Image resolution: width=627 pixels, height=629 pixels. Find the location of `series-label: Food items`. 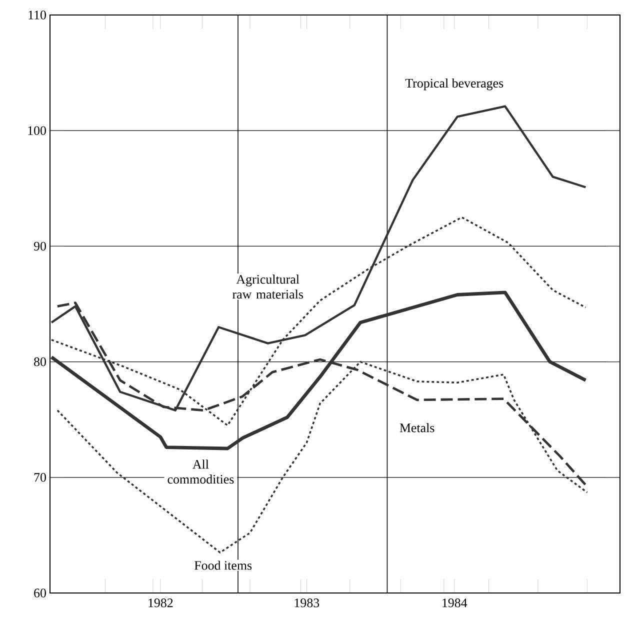

series-label: Food items is located at coordinates (223, 565).